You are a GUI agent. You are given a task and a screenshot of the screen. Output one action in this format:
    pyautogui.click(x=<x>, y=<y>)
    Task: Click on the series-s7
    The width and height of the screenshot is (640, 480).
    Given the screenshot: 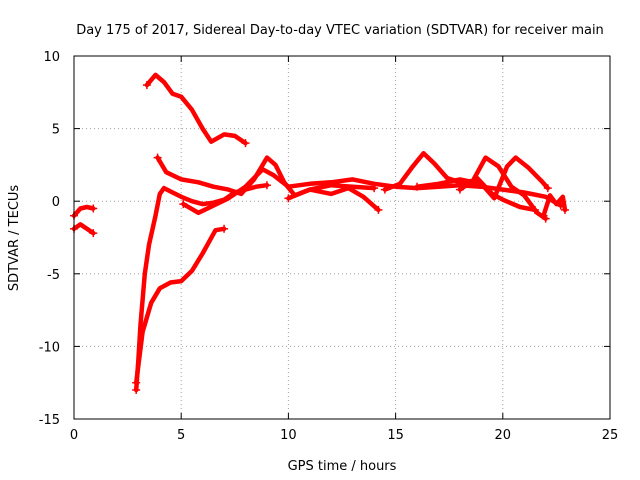 What is the action you would take?
    pyautogui.click(x=372, y=191)
    